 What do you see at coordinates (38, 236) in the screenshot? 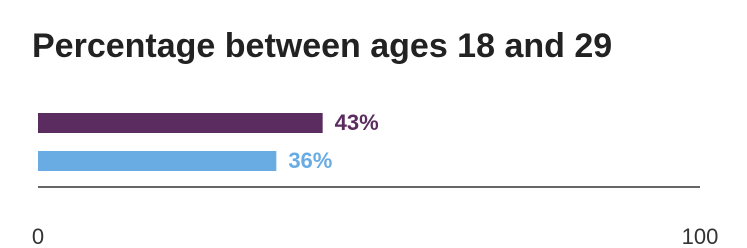
I see `x-tick-label: 0` at bounding box center [38, 236].